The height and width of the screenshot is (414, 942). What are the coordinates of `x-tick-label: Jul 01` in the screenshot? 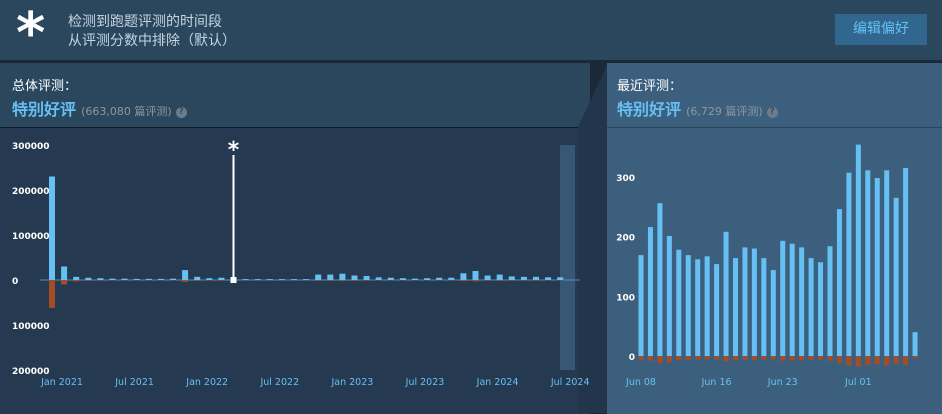 It's located at (858, 382).